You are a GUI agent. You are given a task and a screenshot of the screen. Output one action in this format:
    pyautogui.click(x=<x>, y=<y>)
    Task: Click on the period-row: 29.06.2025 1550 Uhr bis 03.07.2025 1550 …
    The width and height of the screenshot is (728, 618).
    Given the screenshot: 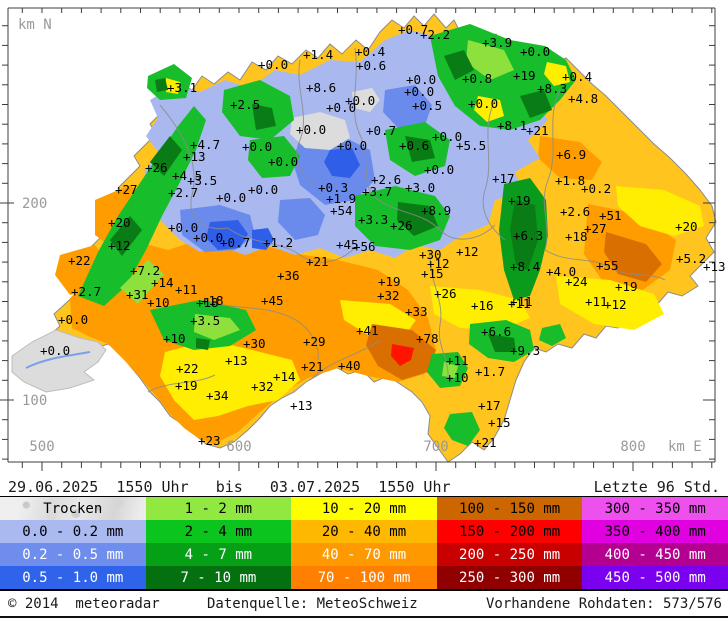 What is the action you would take?
    pyautogui.click(x=364, y=486)
    